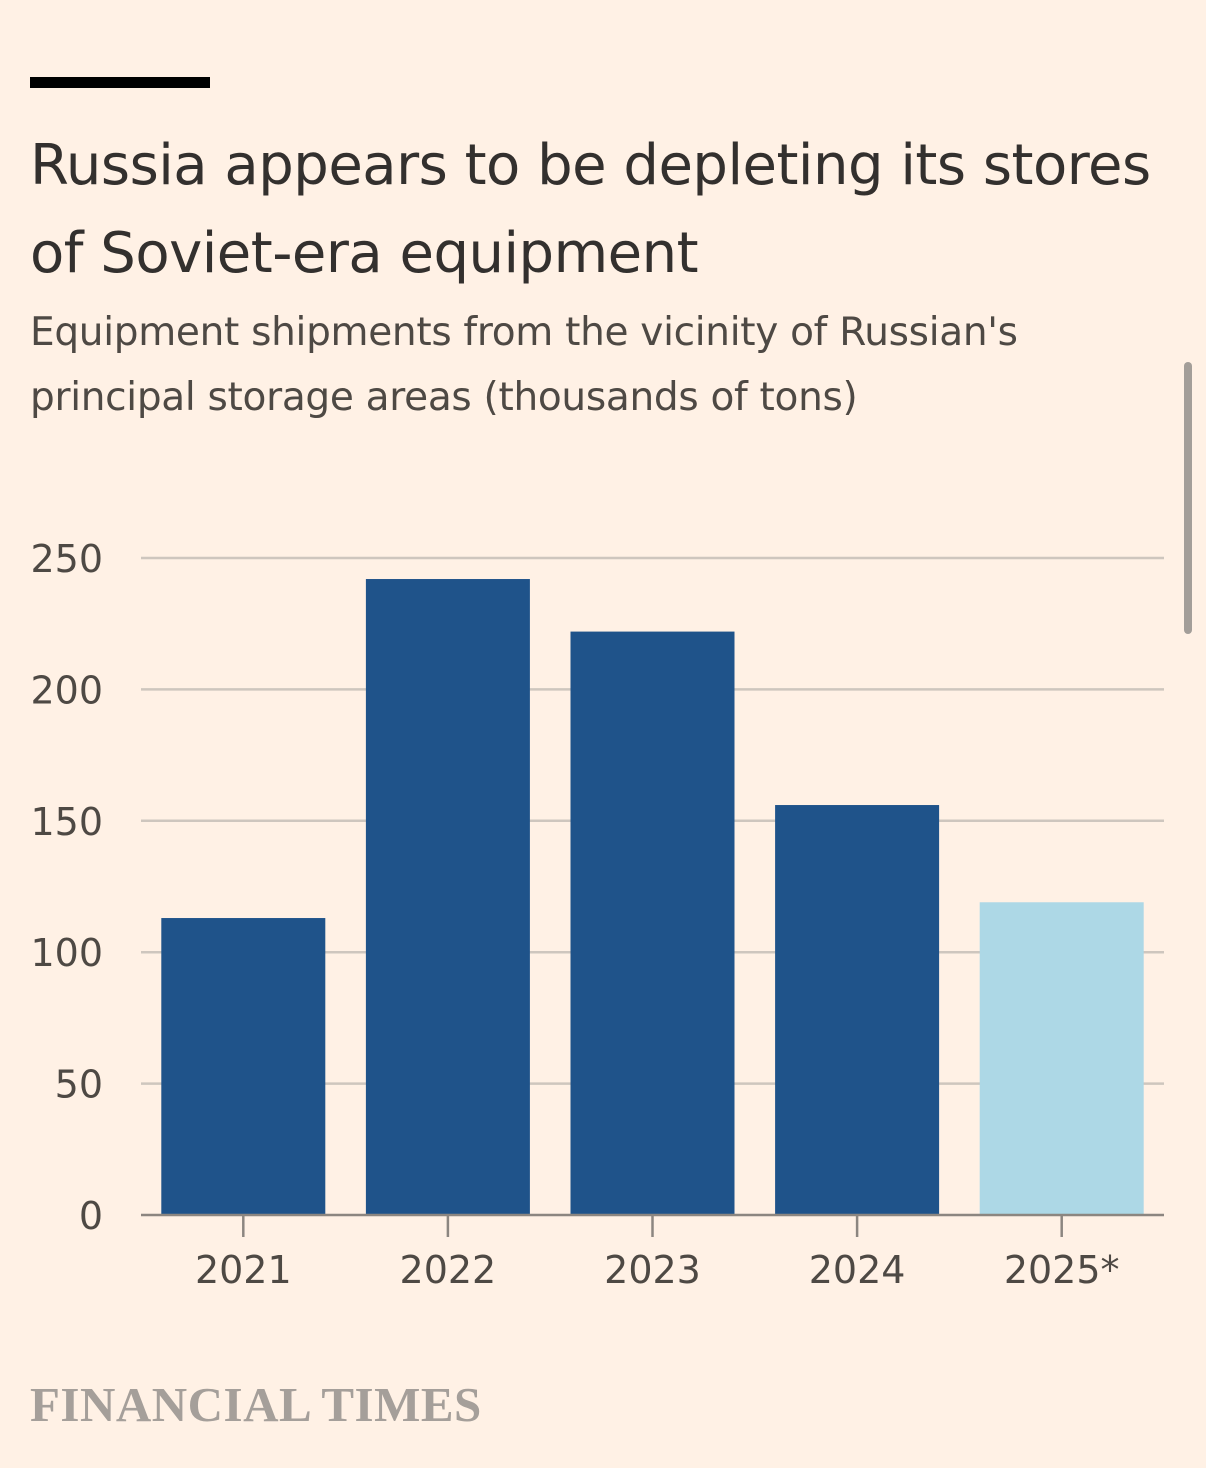 This screenshot has height=1468, width=1206. I want to click on top-rule, so click(120, 82).